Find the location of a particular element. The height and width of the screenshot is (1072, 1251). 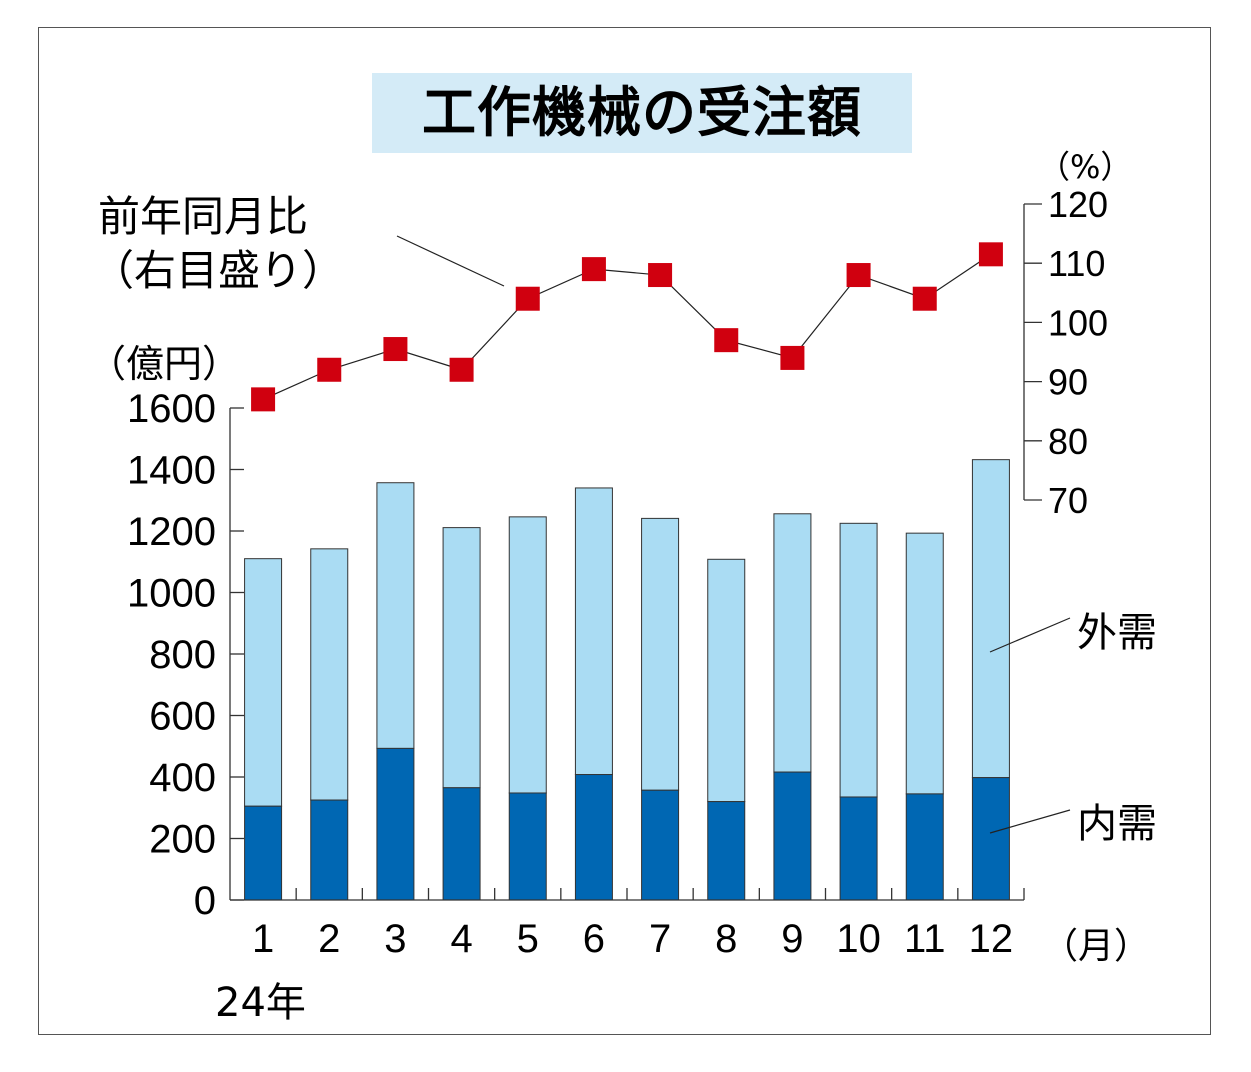

right-axis-tick-label: 70 is located at coordinates (1068, 500).